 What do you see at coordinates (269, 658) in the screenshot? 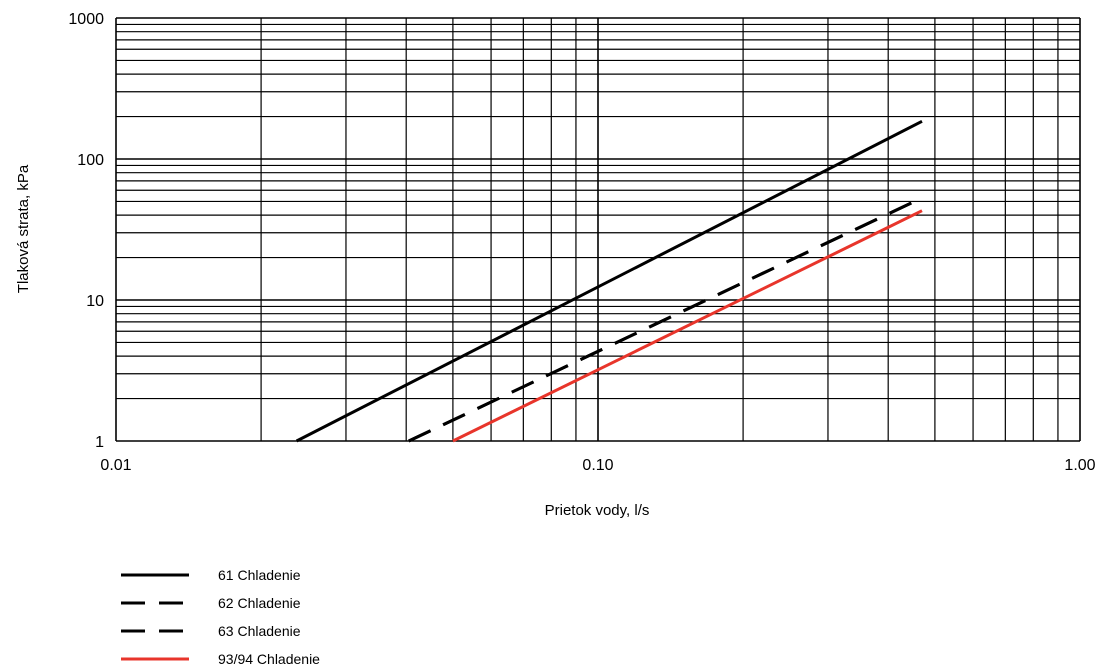
I see `legend-label: 93/94 Chladenie` at bounding box center [269, 658].